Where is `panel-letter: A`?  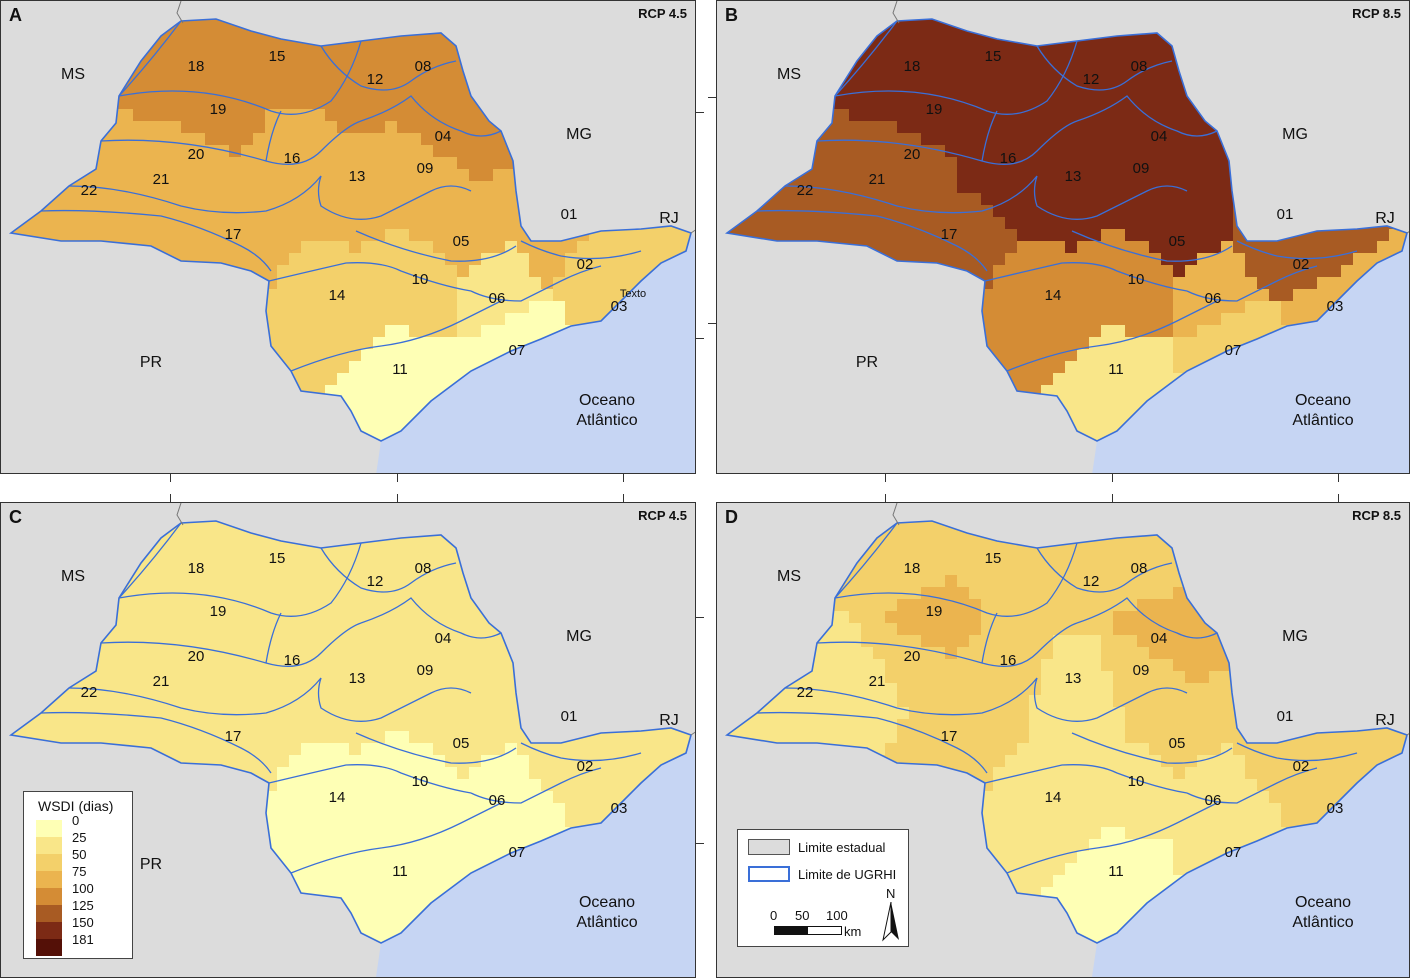 panel-letter: A is located at coordinates (15, 15).